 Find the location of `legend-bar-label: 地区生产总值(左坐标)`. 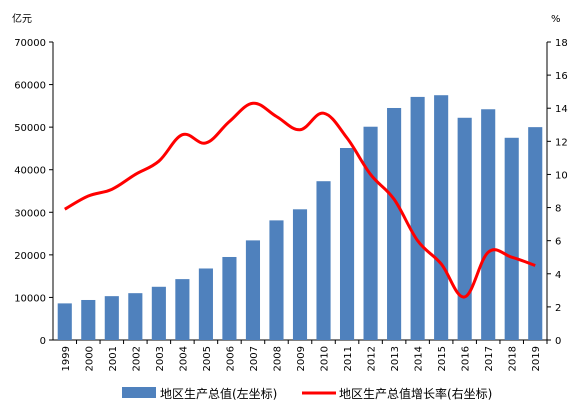

legend-bar-label: 地区生产总值(左坐标) is located at coordinates (218, 393).